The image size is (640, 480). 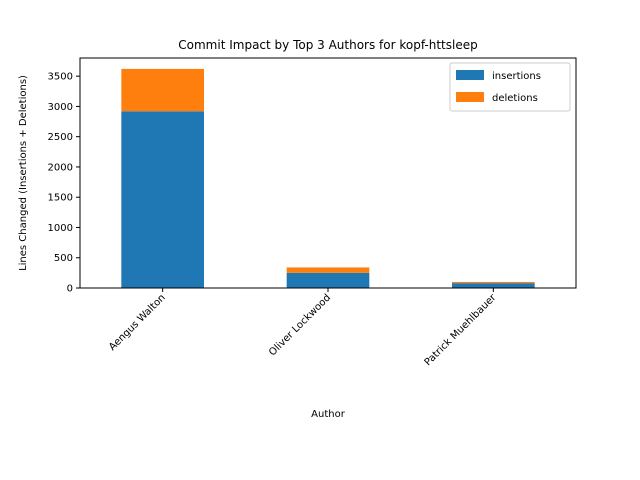 What do you see at coordinates (515, 98) in the screenshot?
I see `legend-label-deletions: deletions` at bounding box center [515, 98].